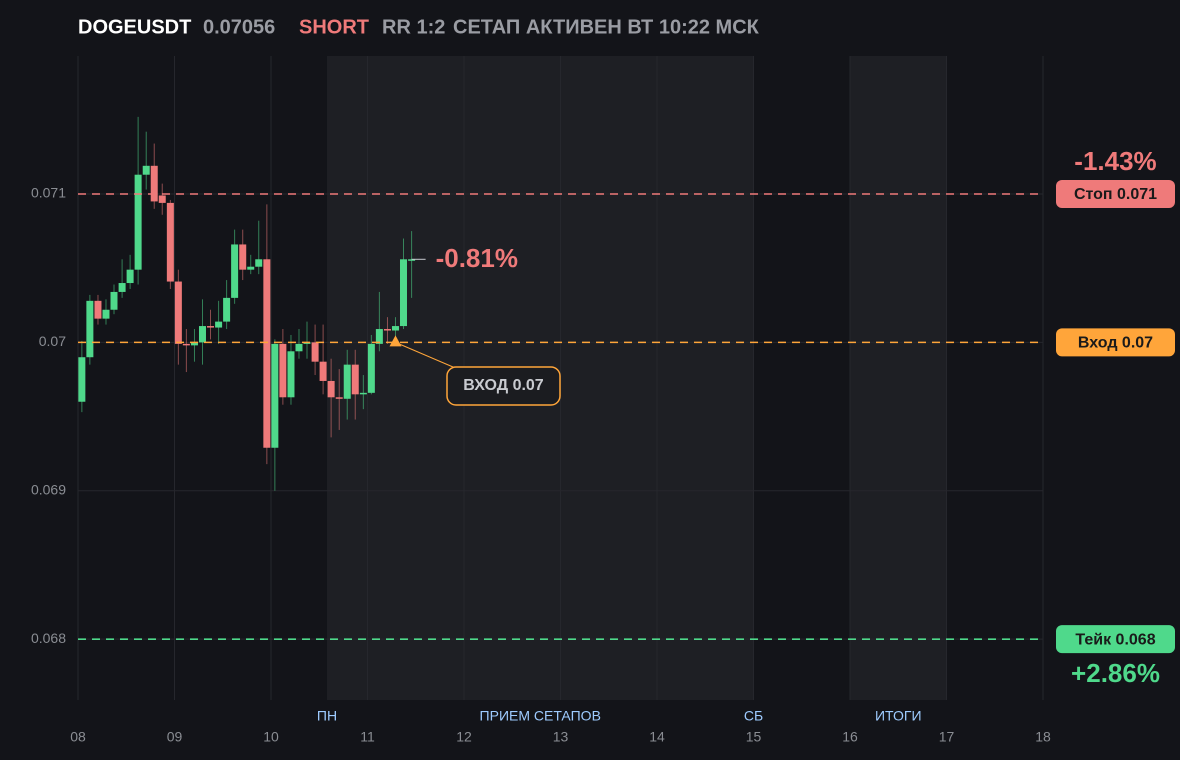 The image size is (1180, 760). I want to click on x-tick-label: 18, so click(1043, 737).